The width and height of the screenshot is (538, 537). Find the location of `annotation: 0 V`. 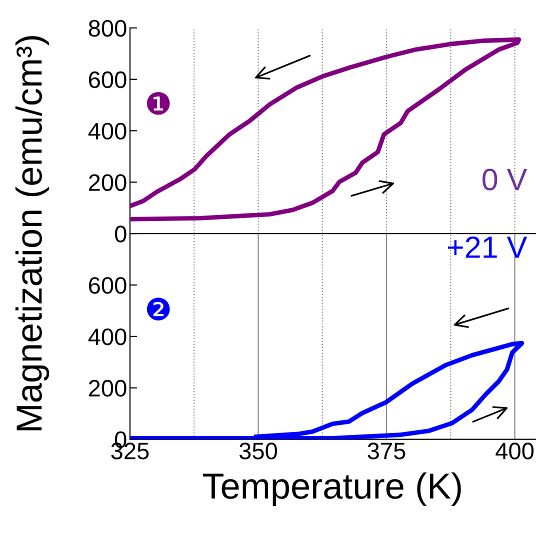

annotation: 0 V is located at coordinates (505, 179).